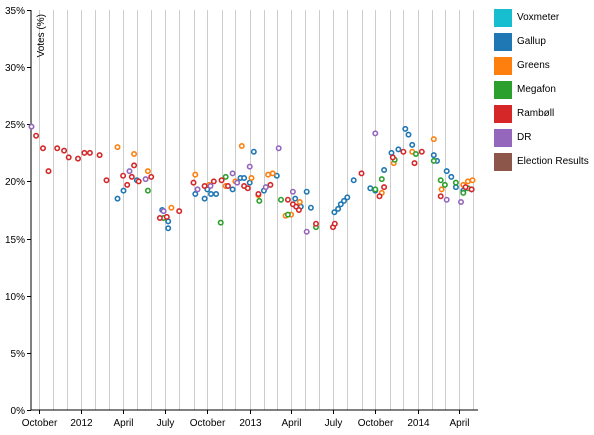  I want to click on x-tick-label: 2013, so click(250, 423).